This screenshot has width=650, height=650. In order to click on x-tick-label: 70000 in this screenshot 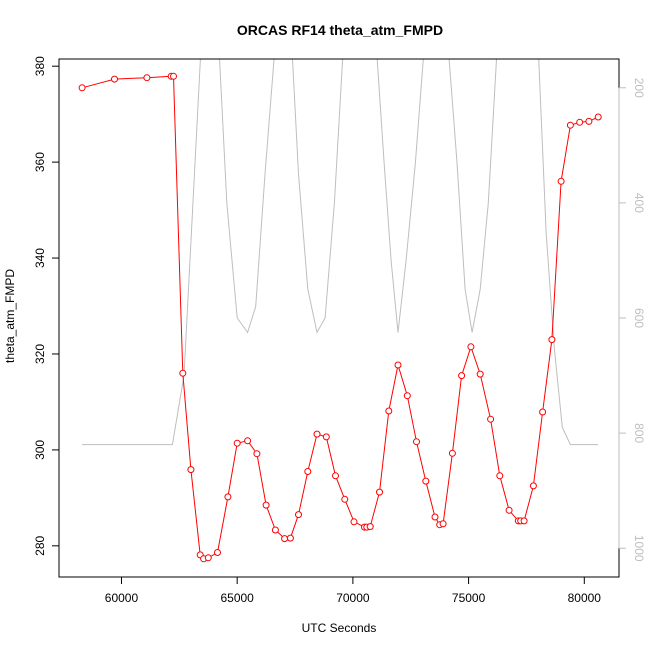, I will do `click(353, 598)`.